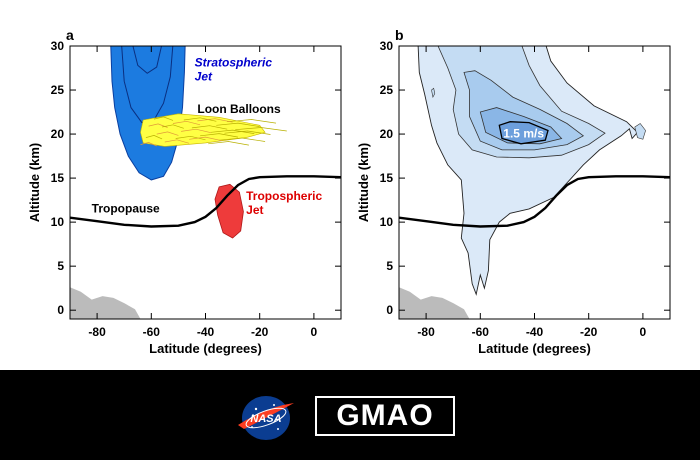  Describe the element at coordinates (147, 60) in the screenshot. I see `stratospheric-jet-contour` at that location.